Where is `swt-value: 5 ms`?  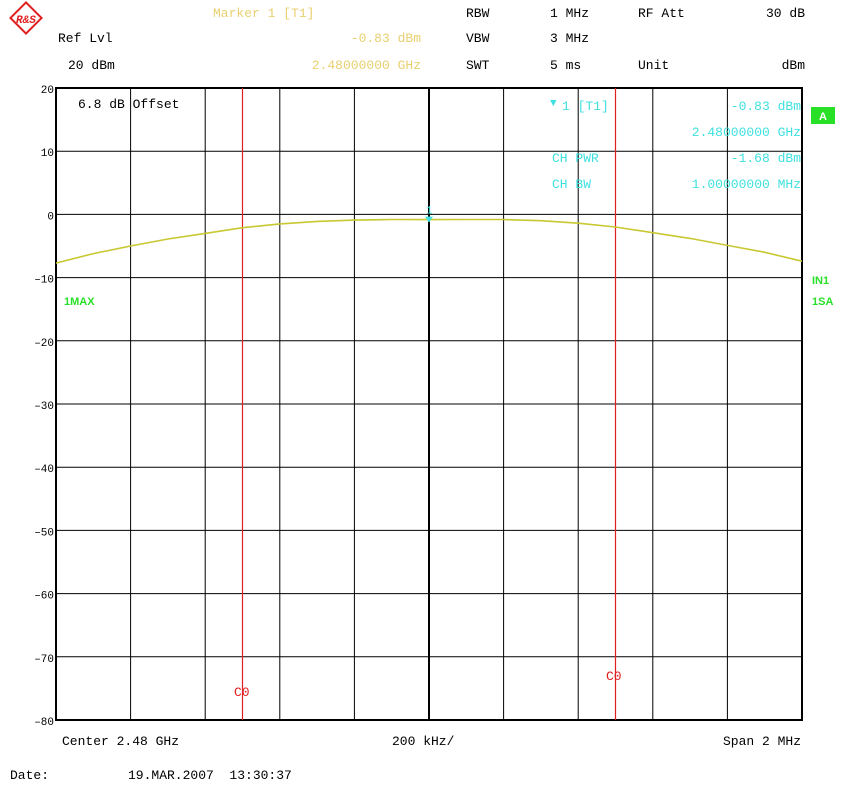
swt-value: 5 ms is located at coordinates (565, 65).